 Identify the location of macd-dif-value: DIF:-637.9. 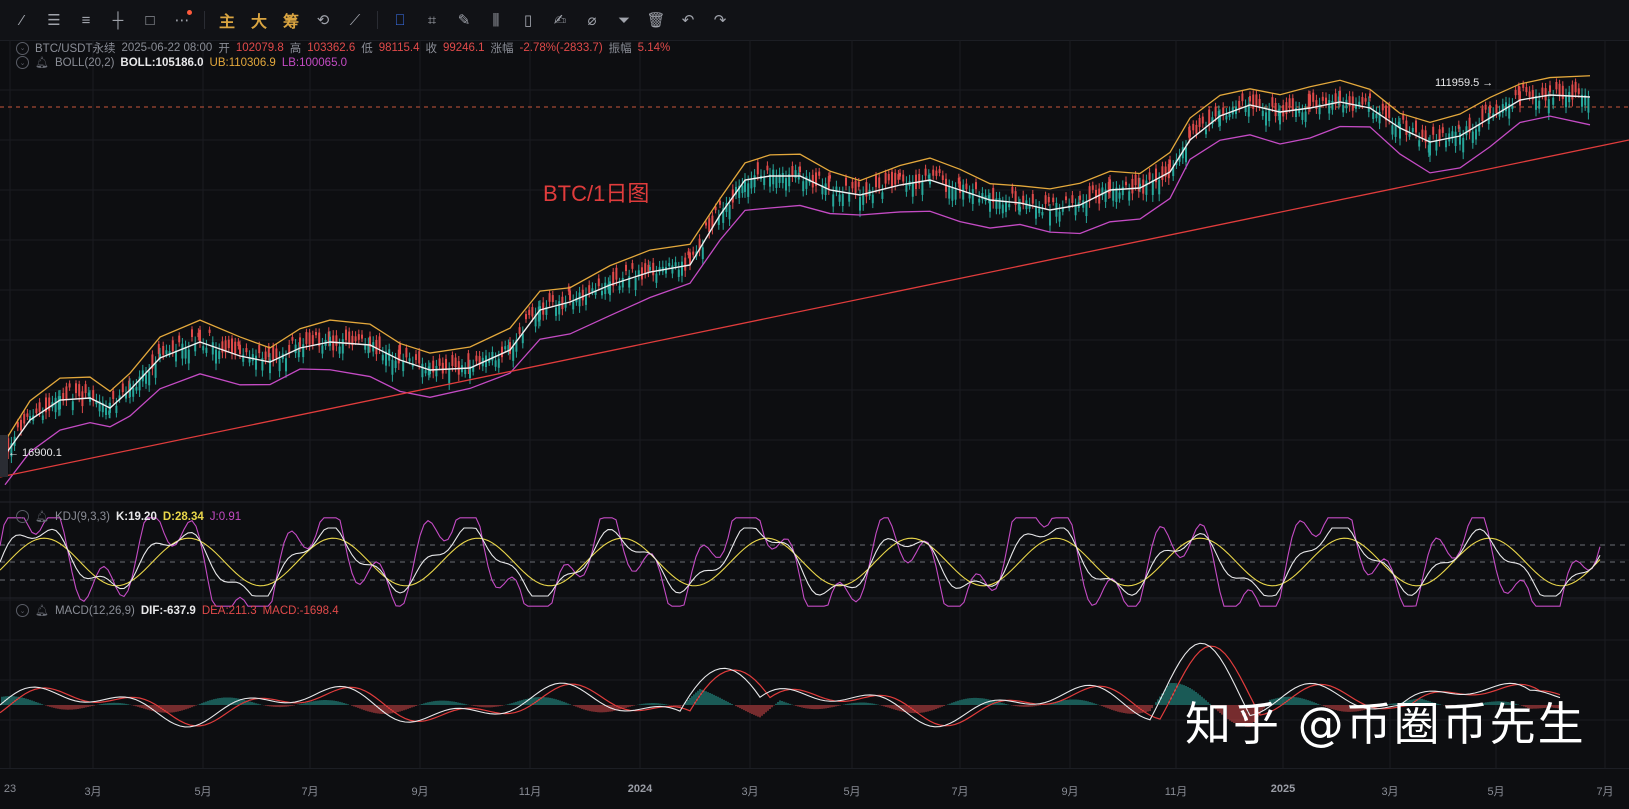
(168, 610).